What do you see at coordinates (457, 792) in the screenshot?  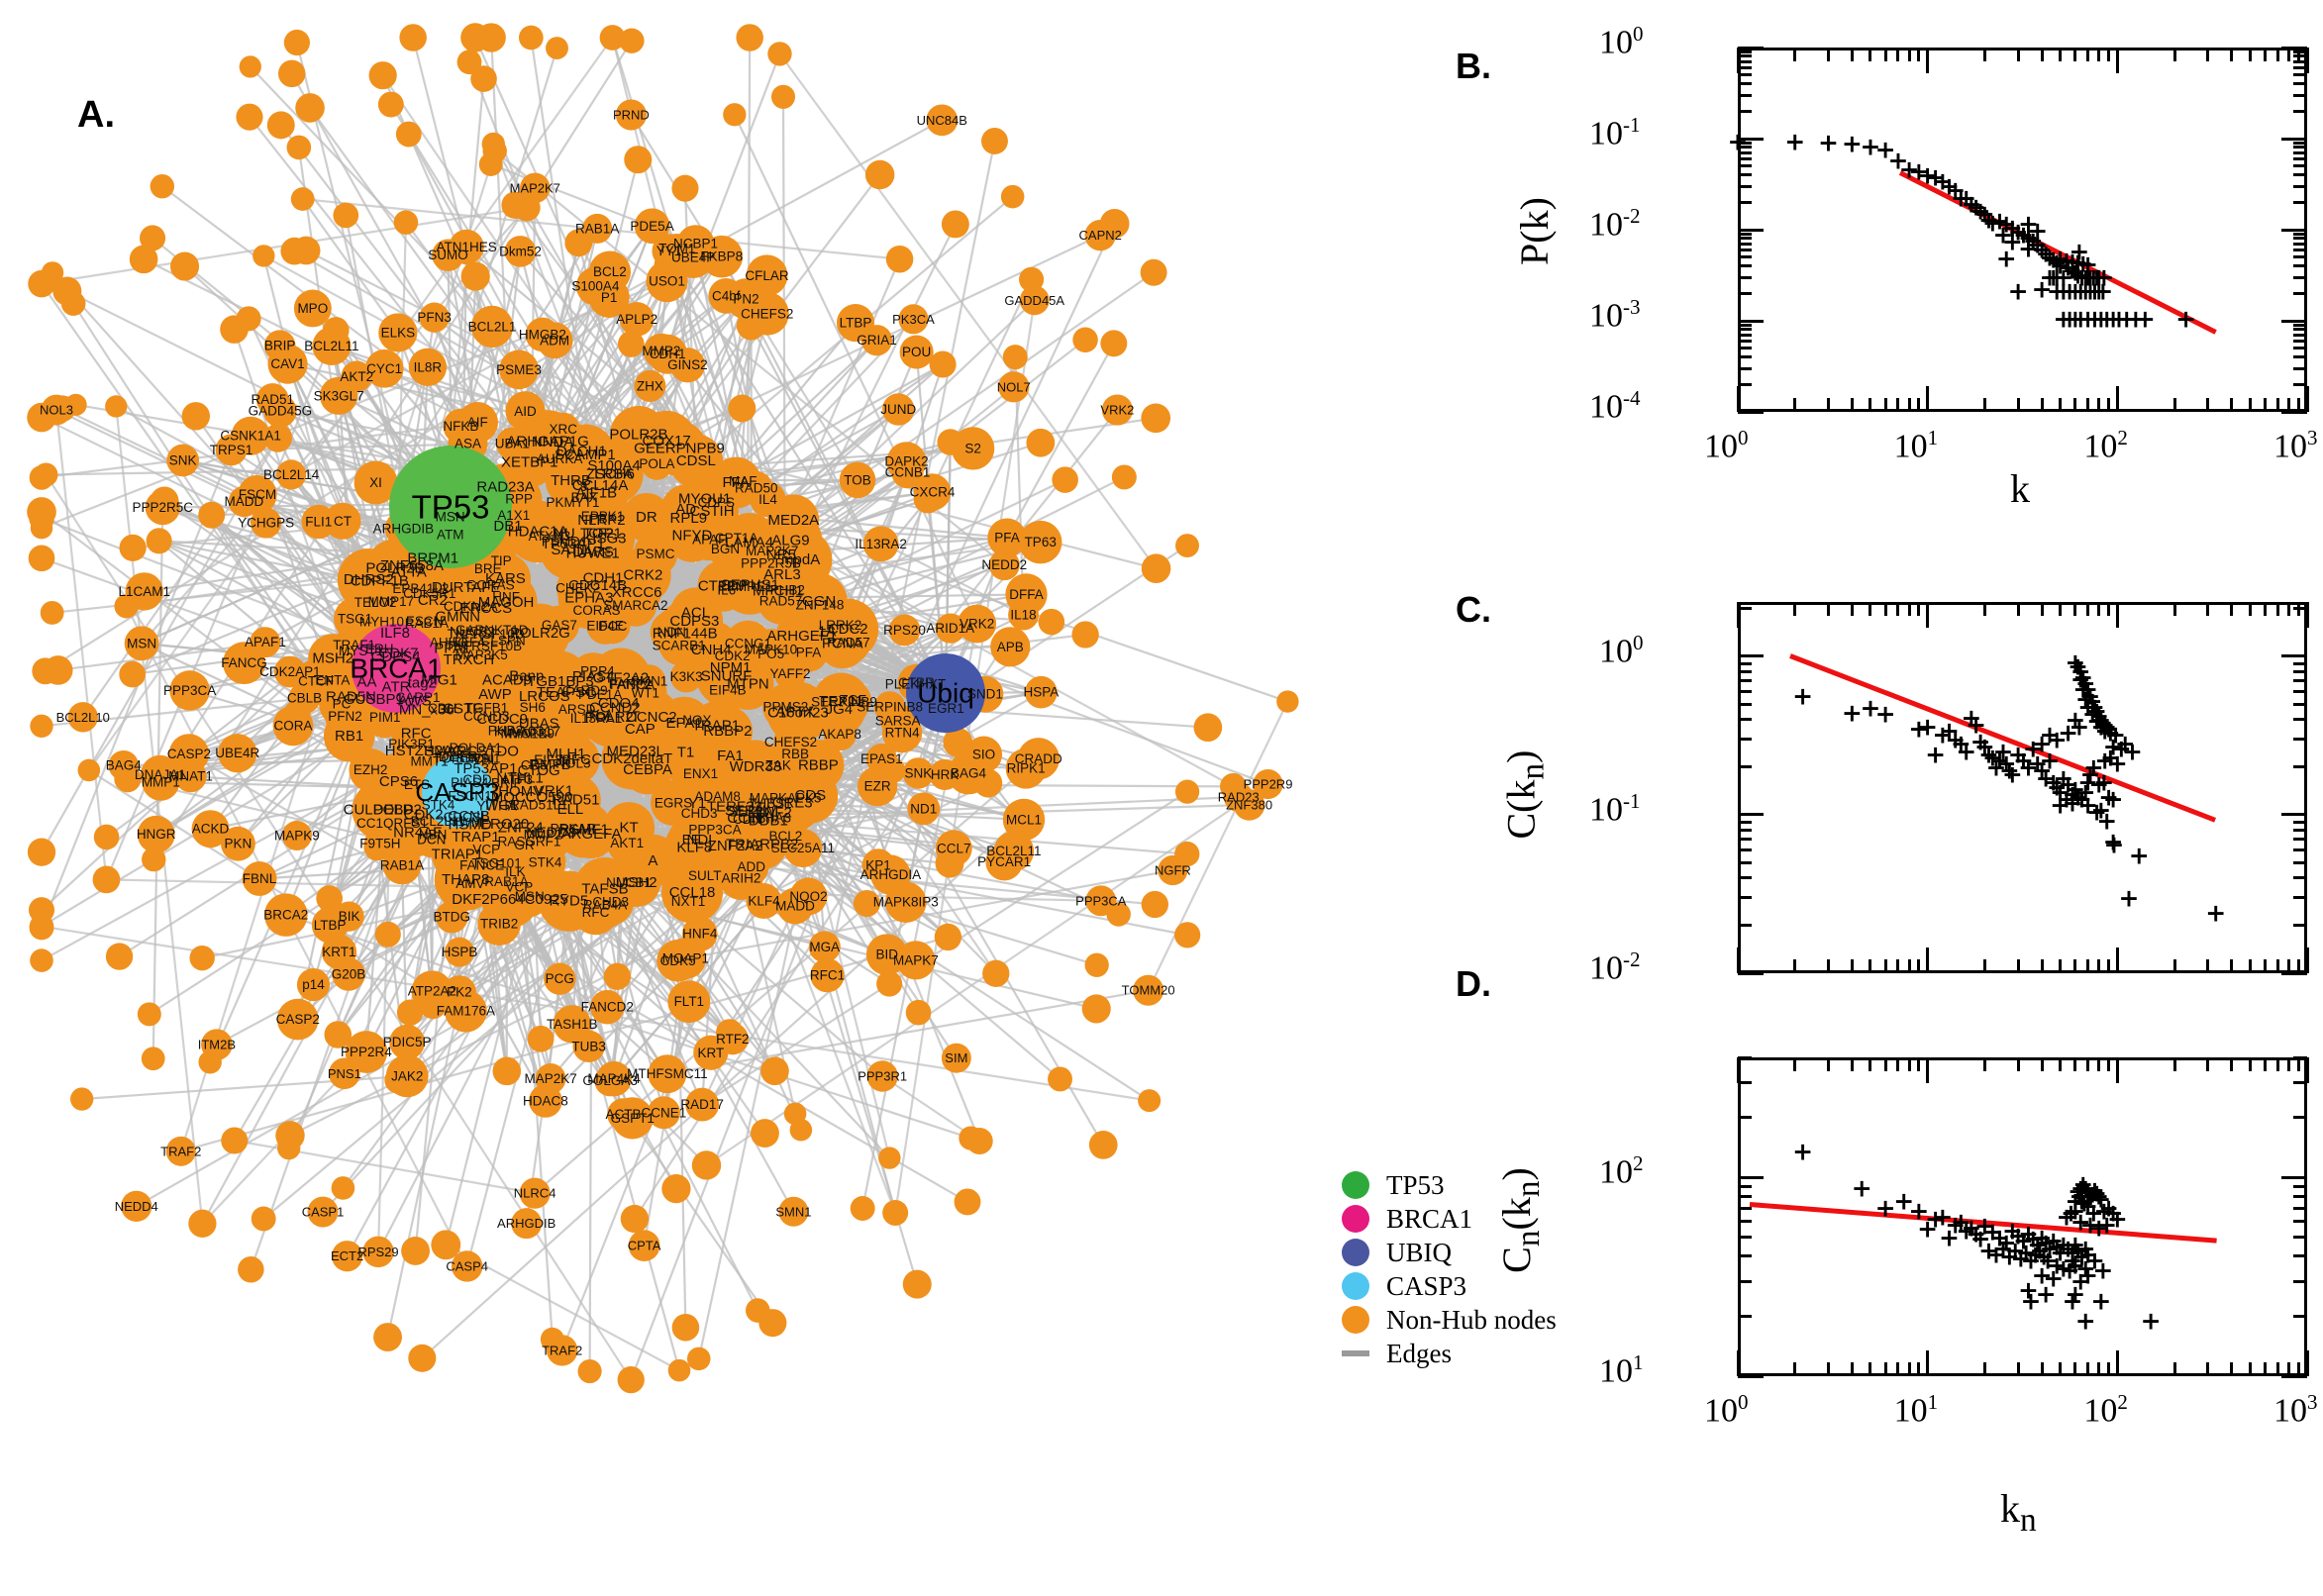 I see `hub-node-casp3` at bounding box center [457, 792].